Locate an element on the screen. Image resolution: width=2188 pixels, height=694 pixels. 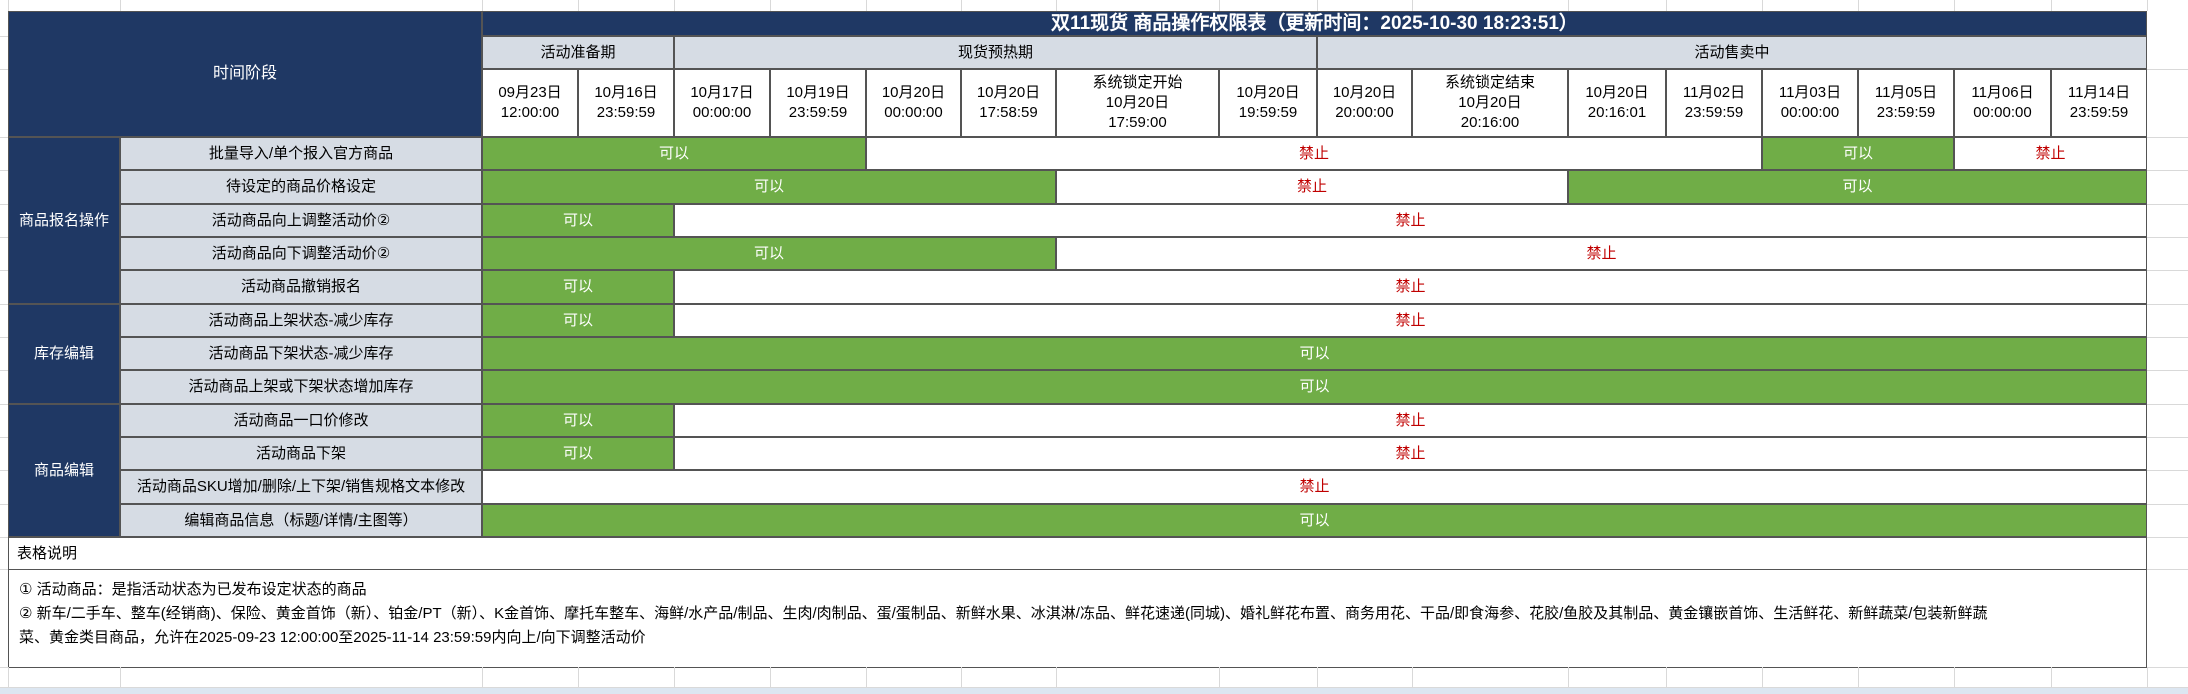
row-label-cell: 活动商品撤销报名 is located at coordinates (301, 287).